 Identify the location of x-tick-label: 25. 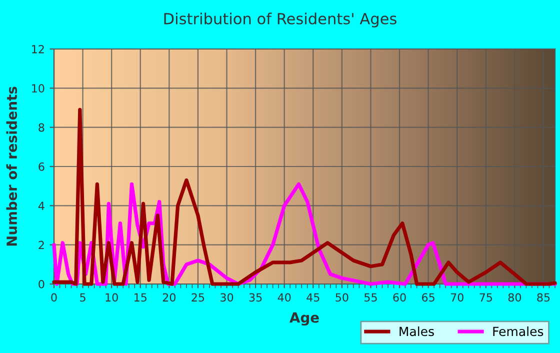
(198, 297).